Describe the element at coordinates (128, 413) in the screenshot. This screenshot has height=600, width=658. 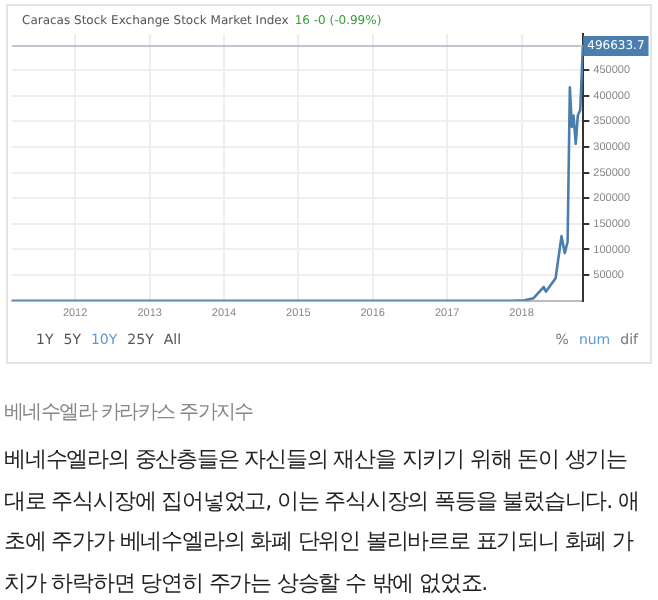
I see `text: 베네수엘라 카라카스 주가지수` at that location.